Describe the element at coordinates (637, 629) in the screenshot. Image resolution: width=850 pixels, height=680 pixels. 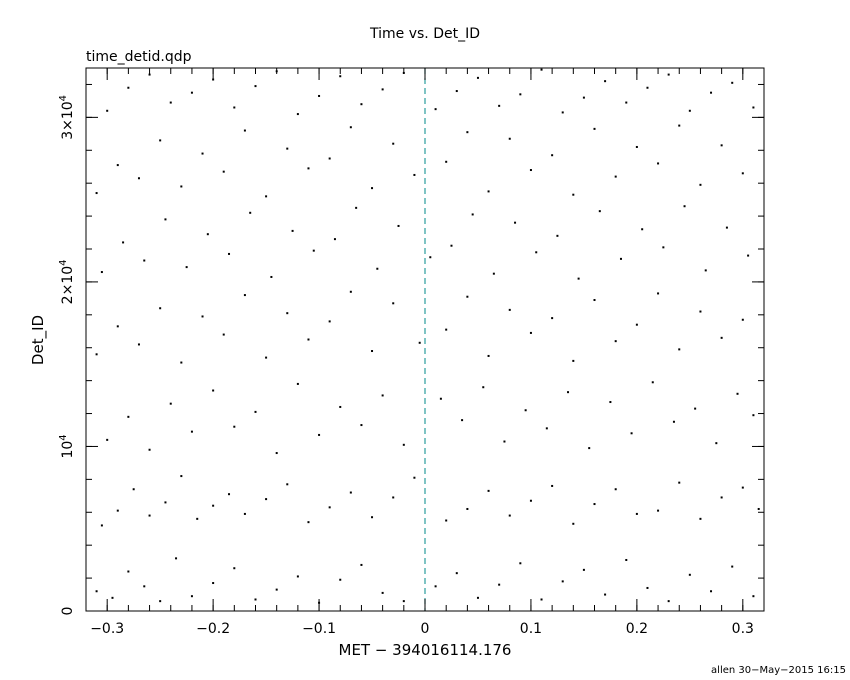
I see `x-tick-label: 0.2` at that location.